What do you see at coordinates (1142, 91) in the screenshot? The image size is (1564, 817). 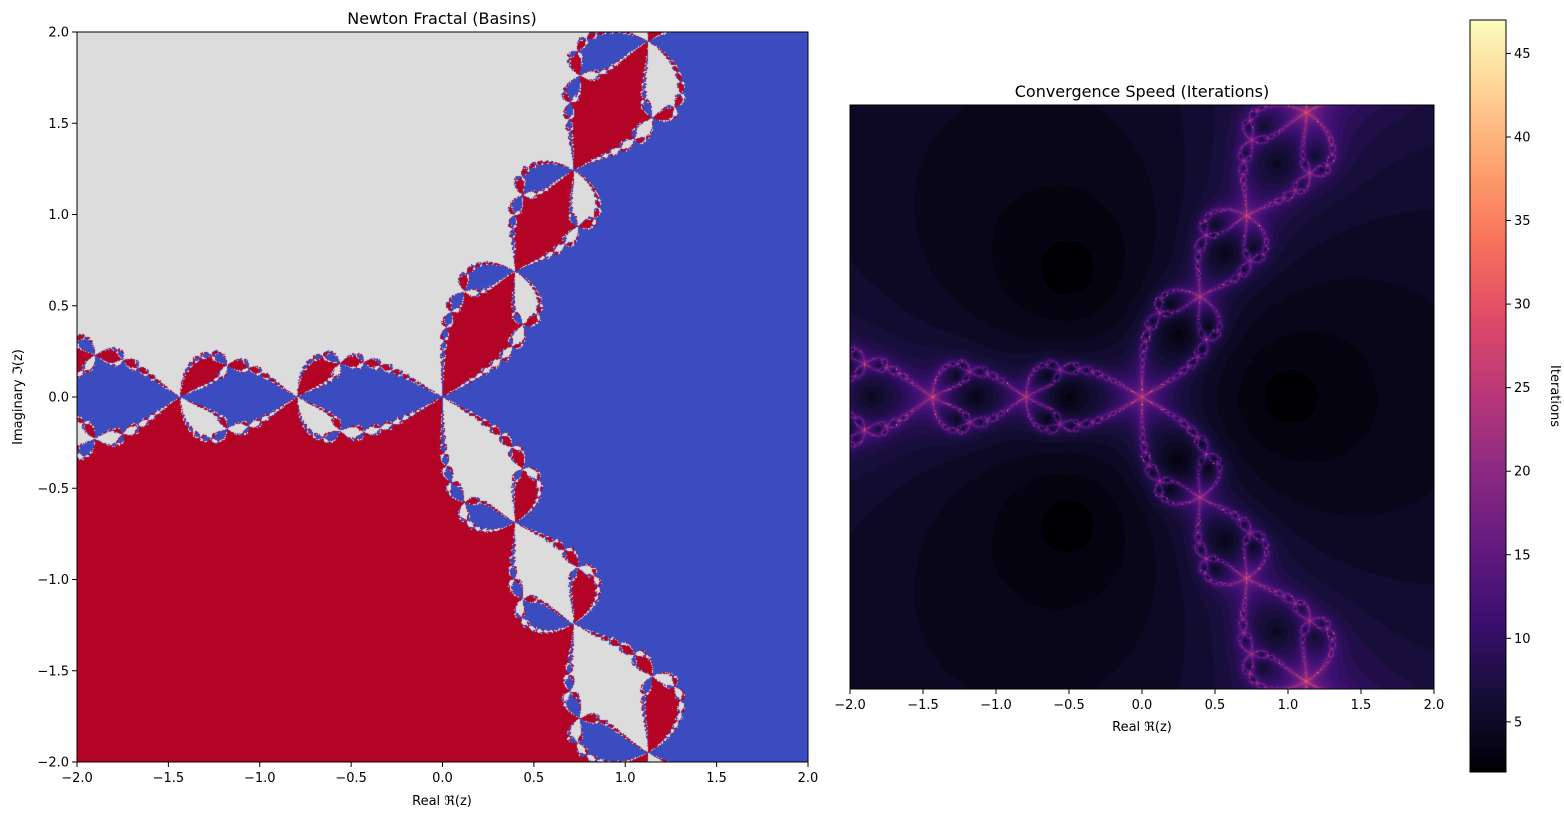 I see `iterations-title: Convergence Speed (Iterations)` at bounding box center [1142, 91].